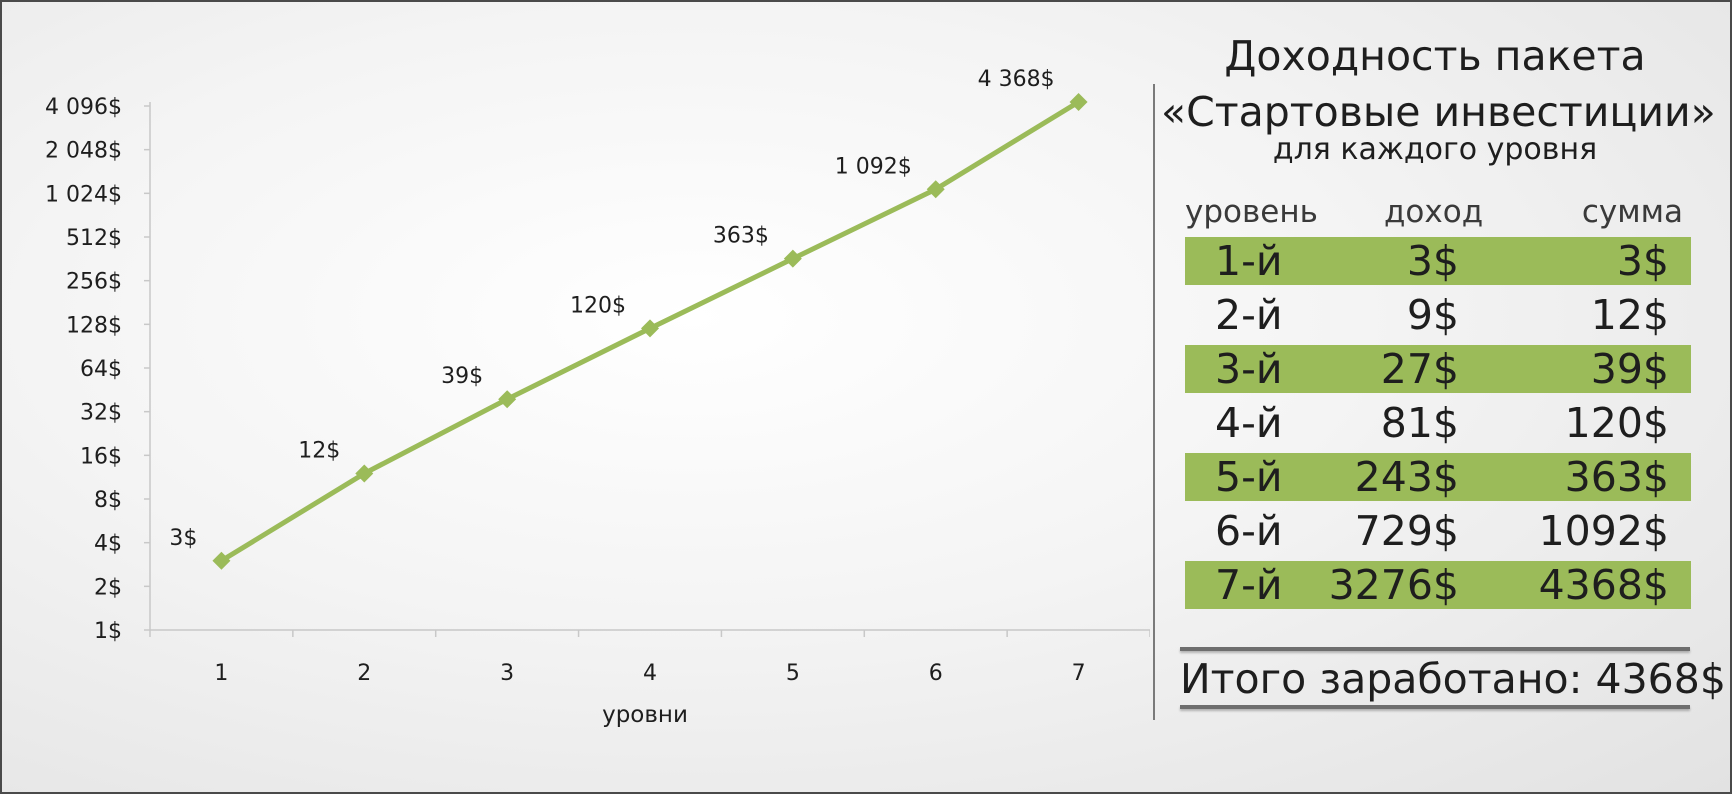 Image resolution: width=1732 pixels, height=794 pixels. I want to click on y-tick-label: 32$, so click(101, 413).